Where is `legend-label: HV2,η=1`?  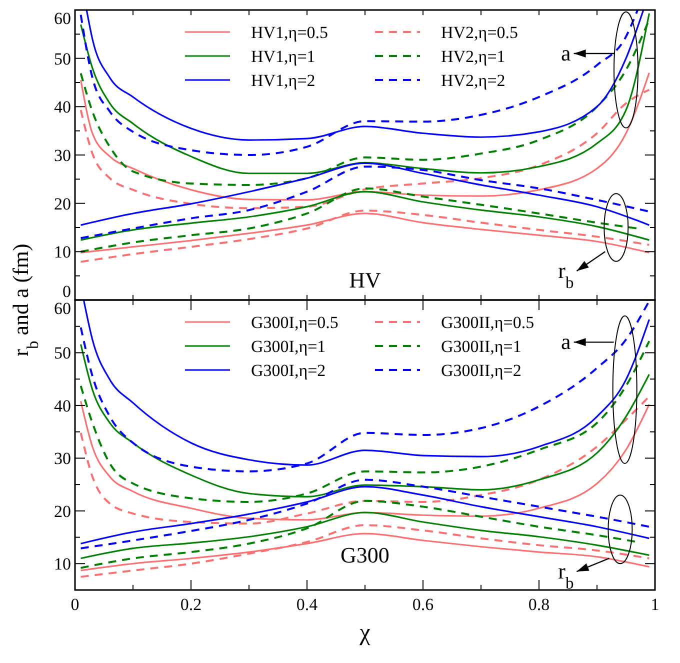
legend-label: HV2,η=1 is located at coordinates (473, 56).